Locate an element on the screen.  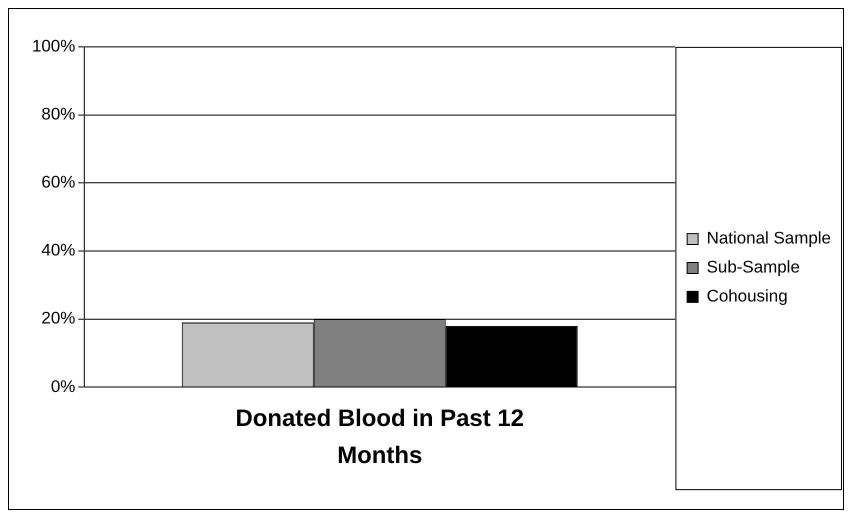
y-tick-label: 60% is located at coordinates (58, 182).